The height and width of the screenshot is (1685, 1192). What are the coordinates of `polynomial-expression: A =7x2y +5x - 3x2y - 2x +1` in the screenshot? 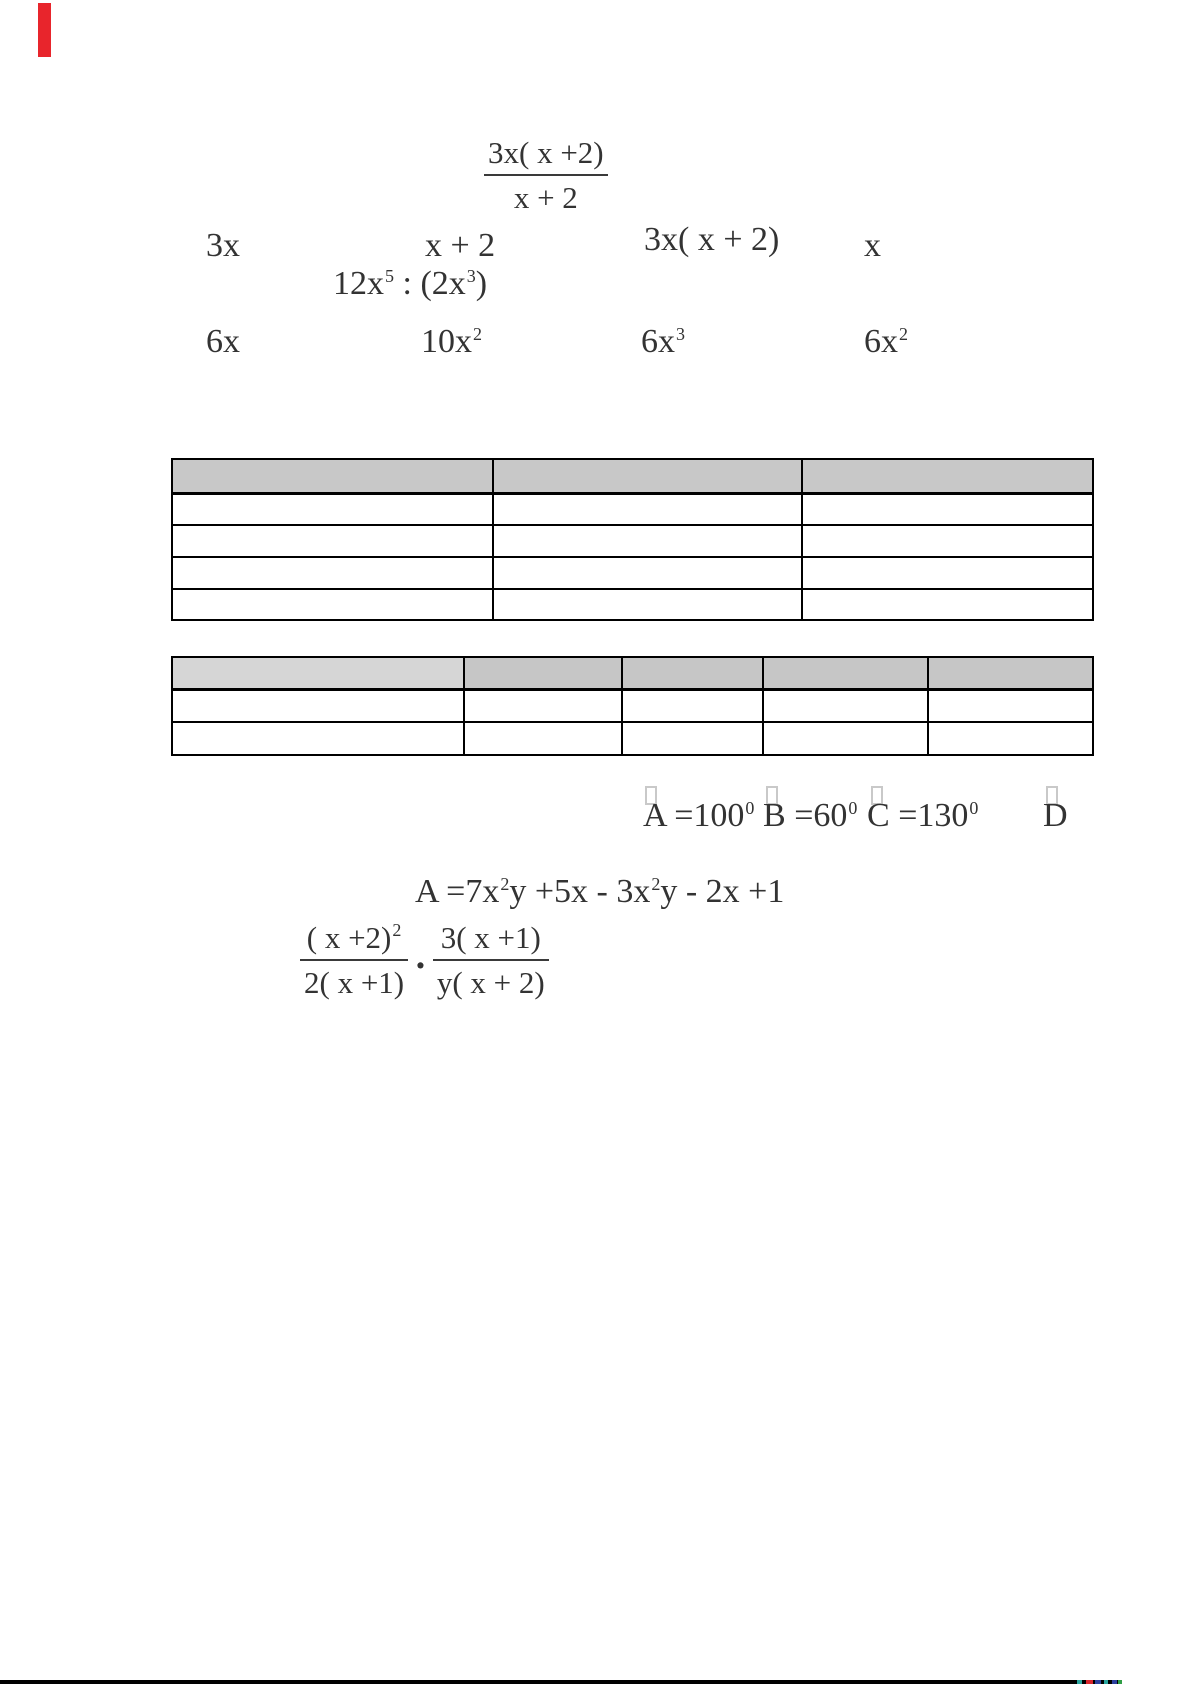 It's located at (599, 892).